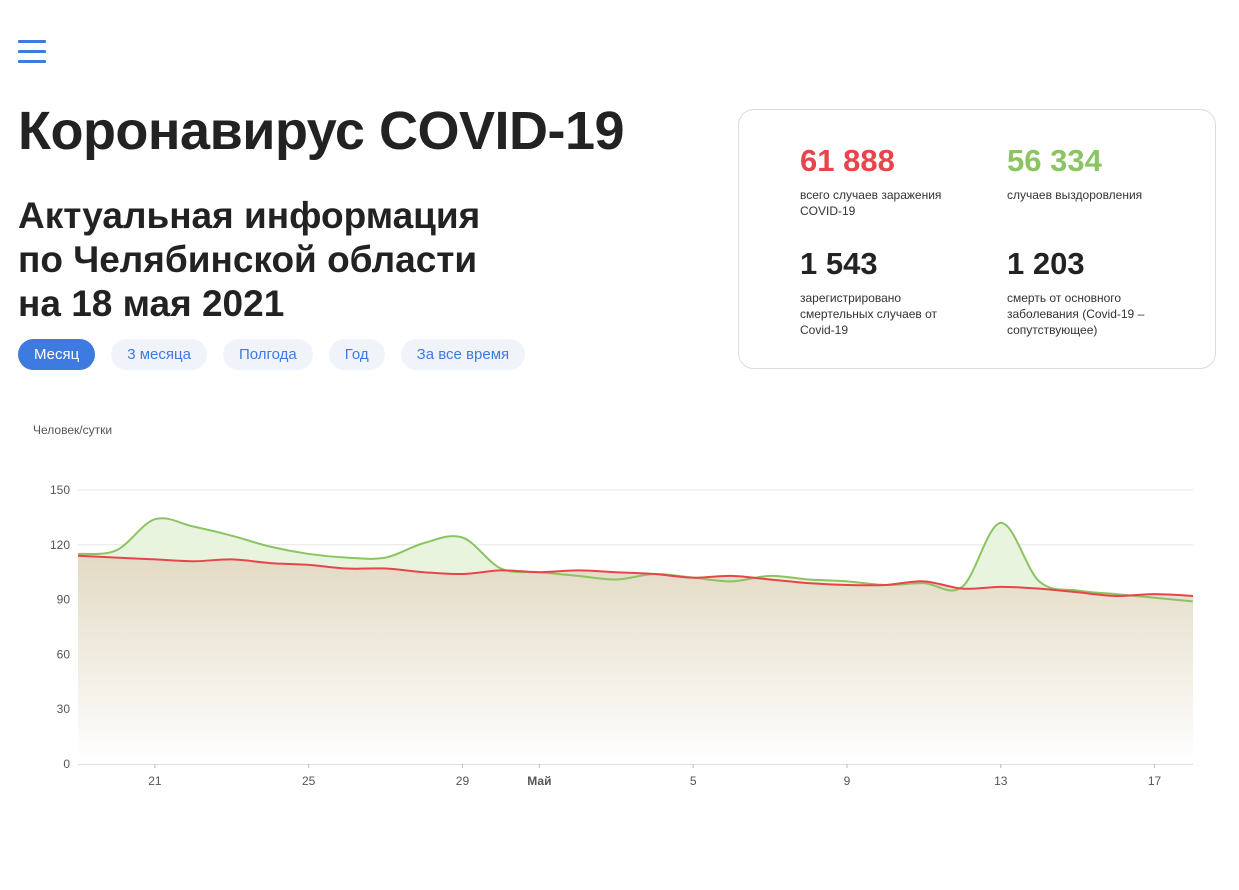 The image size is (1239, 890). I want to click on stat: 56 334 случаев выздоровления, so click(1087, 173).